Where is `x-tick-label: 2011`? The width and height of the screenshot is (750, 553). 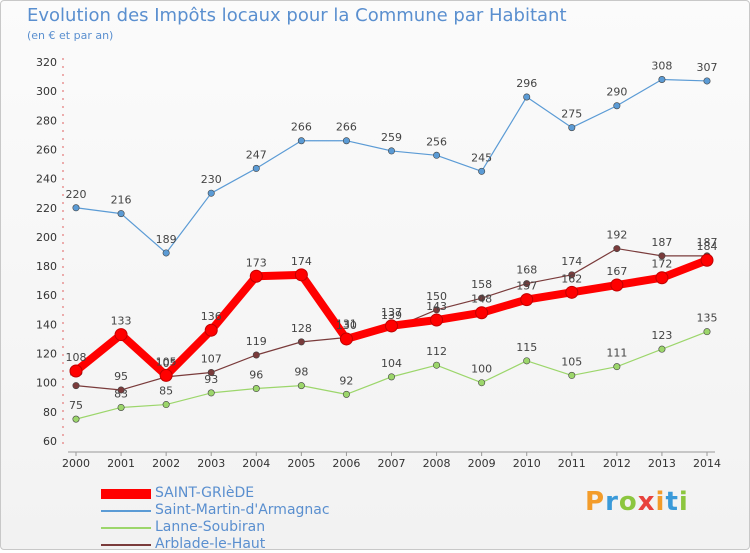 x-tick-label: 2011 is located at coordinates (572, 463).